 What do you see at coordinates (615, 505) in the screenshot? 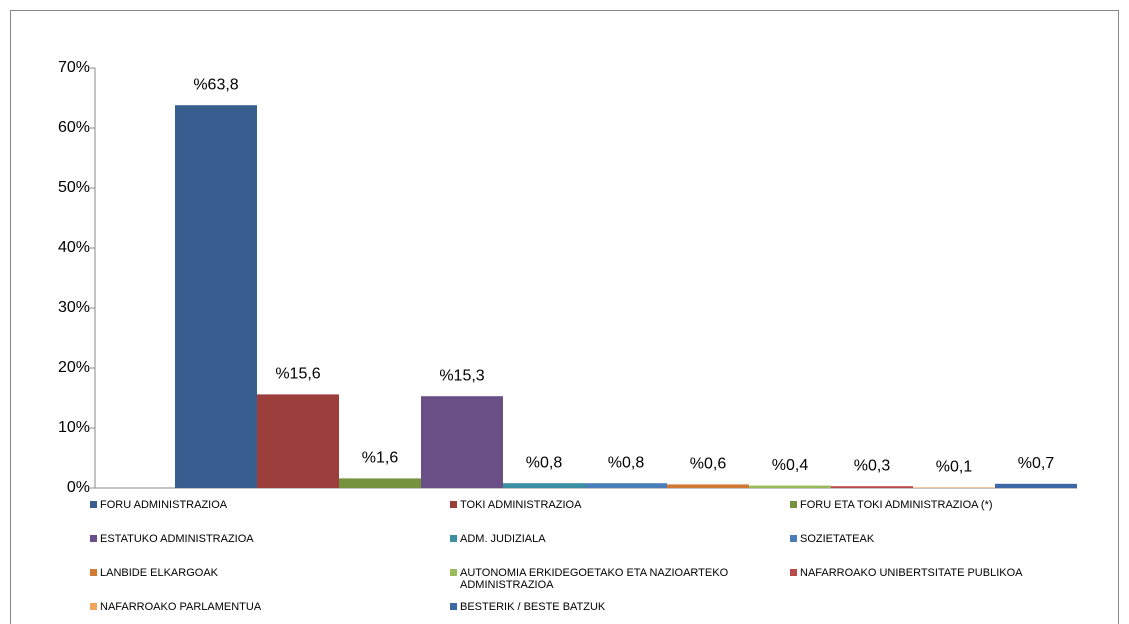
I see `legend-item: TOKI ADMINISTRAZIOA` at bounding box center [615, 505].